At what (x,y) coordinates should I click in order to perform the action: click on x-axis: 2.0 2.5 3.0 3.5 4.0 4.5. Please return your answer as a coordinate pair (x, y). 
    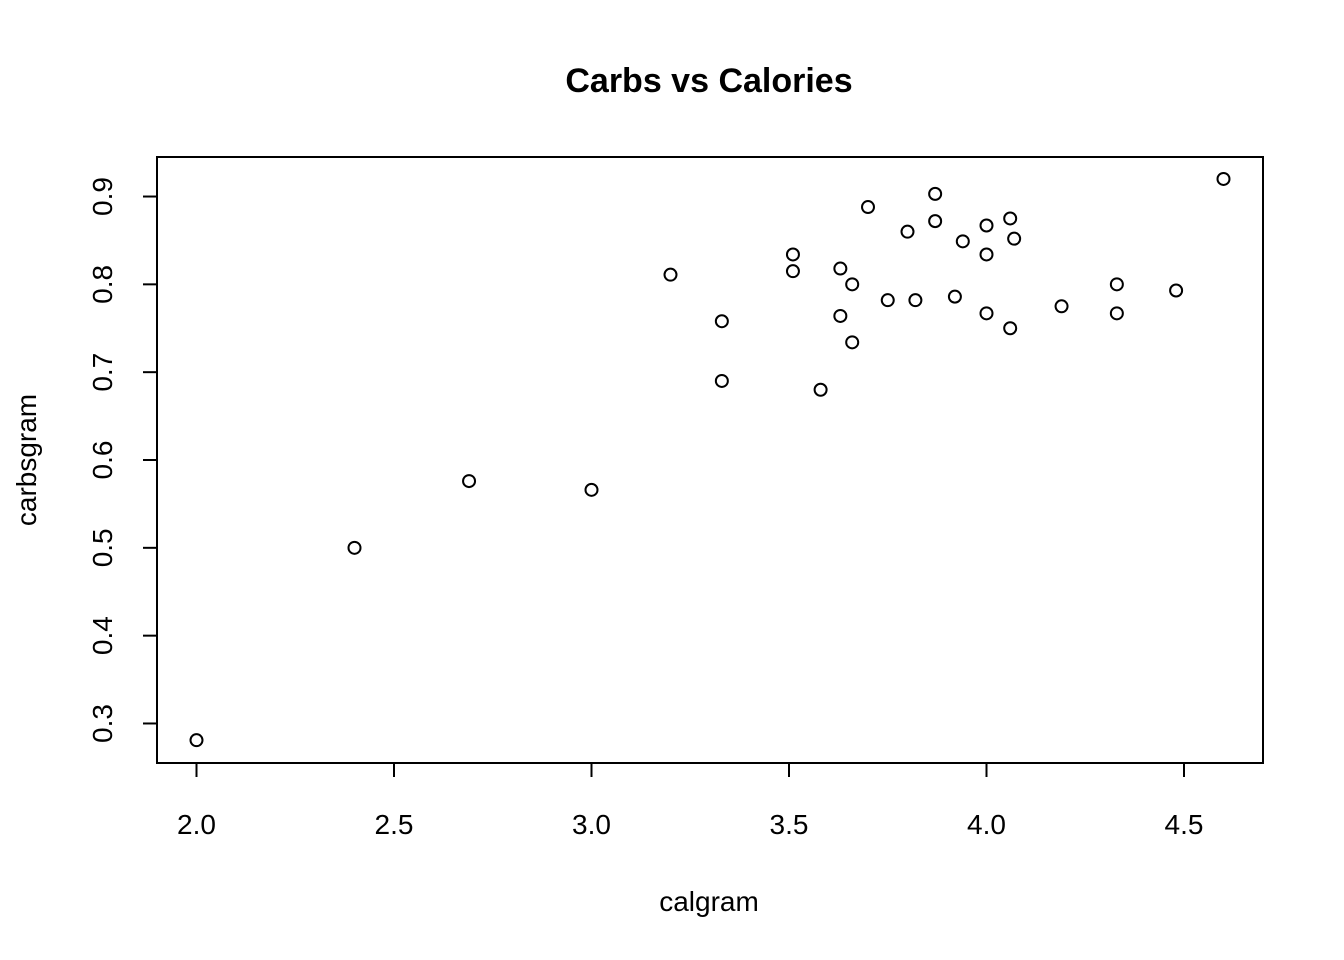
    Looking at the image, I should click on (690, 801).